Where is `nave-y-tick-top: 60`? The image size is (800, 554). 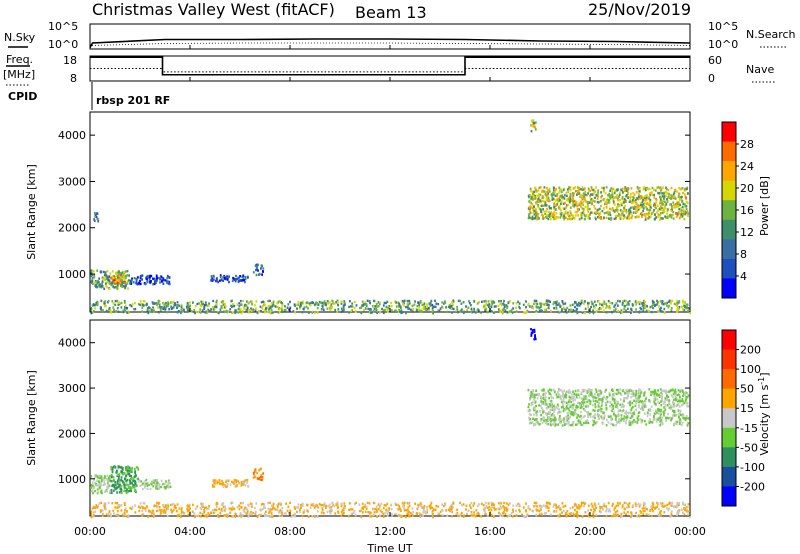
nave-y-tick-top: 60 is located at coordinates (715, 60).